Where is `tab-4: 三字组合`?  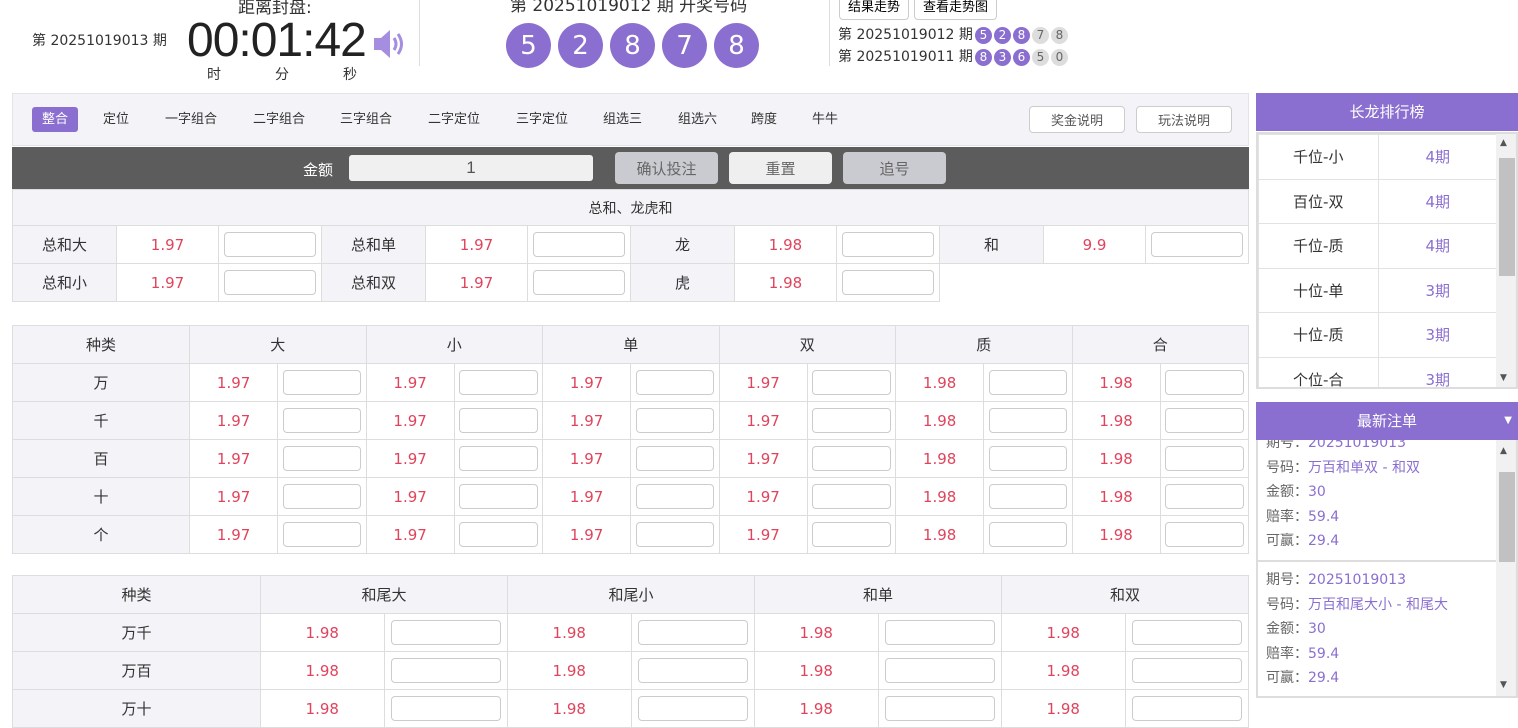 tab-4: 三字组合 is located at coordinates (366, 119).